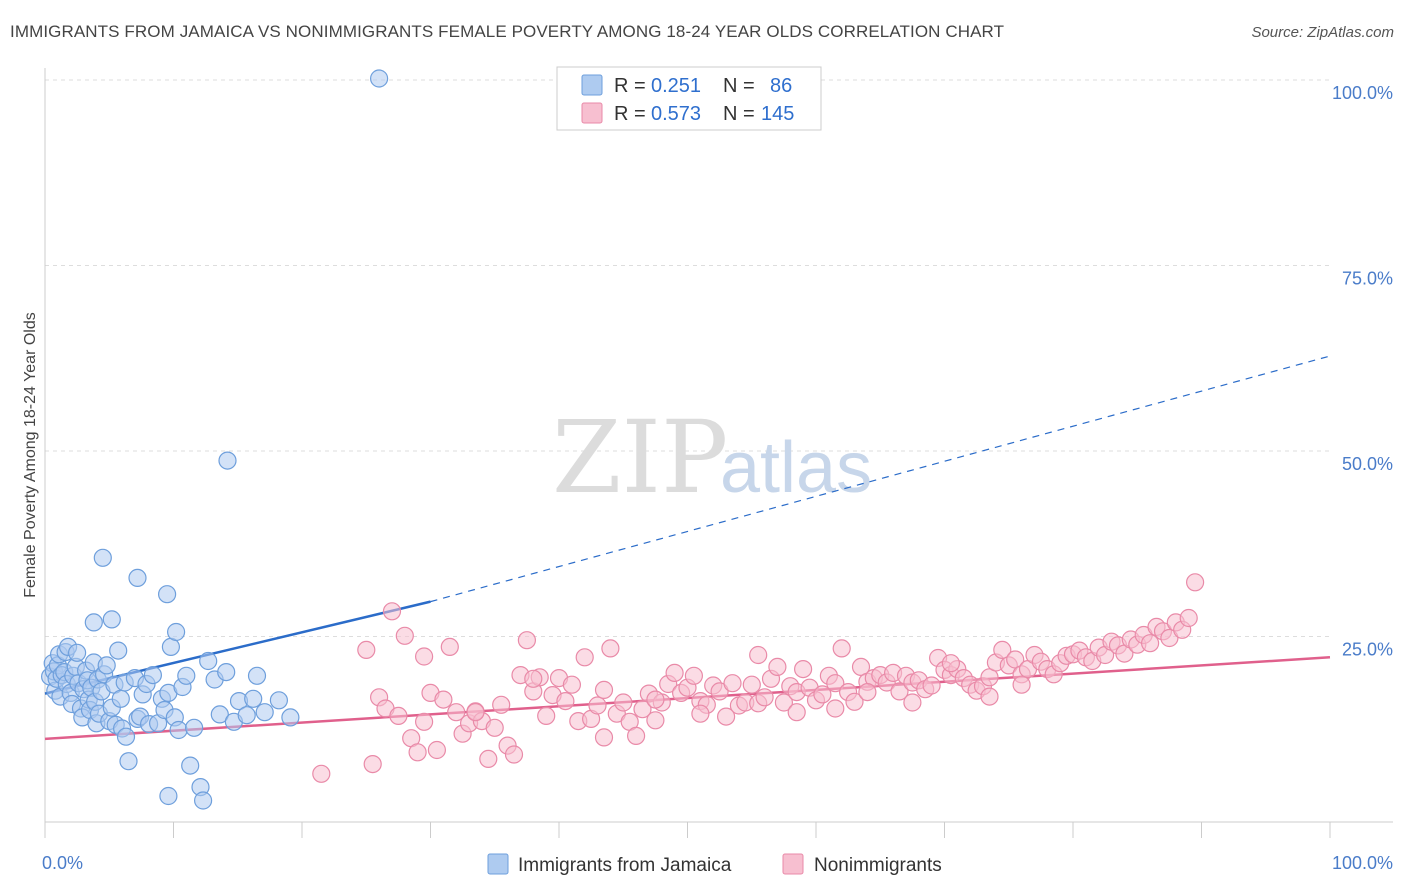 The width and height of the screenshot is (1406, 892). What do you see at coordinates (62, 863) in the screenshot?
I see `x-tick-label-0: 0.0%` at bounding box center [62, 863].